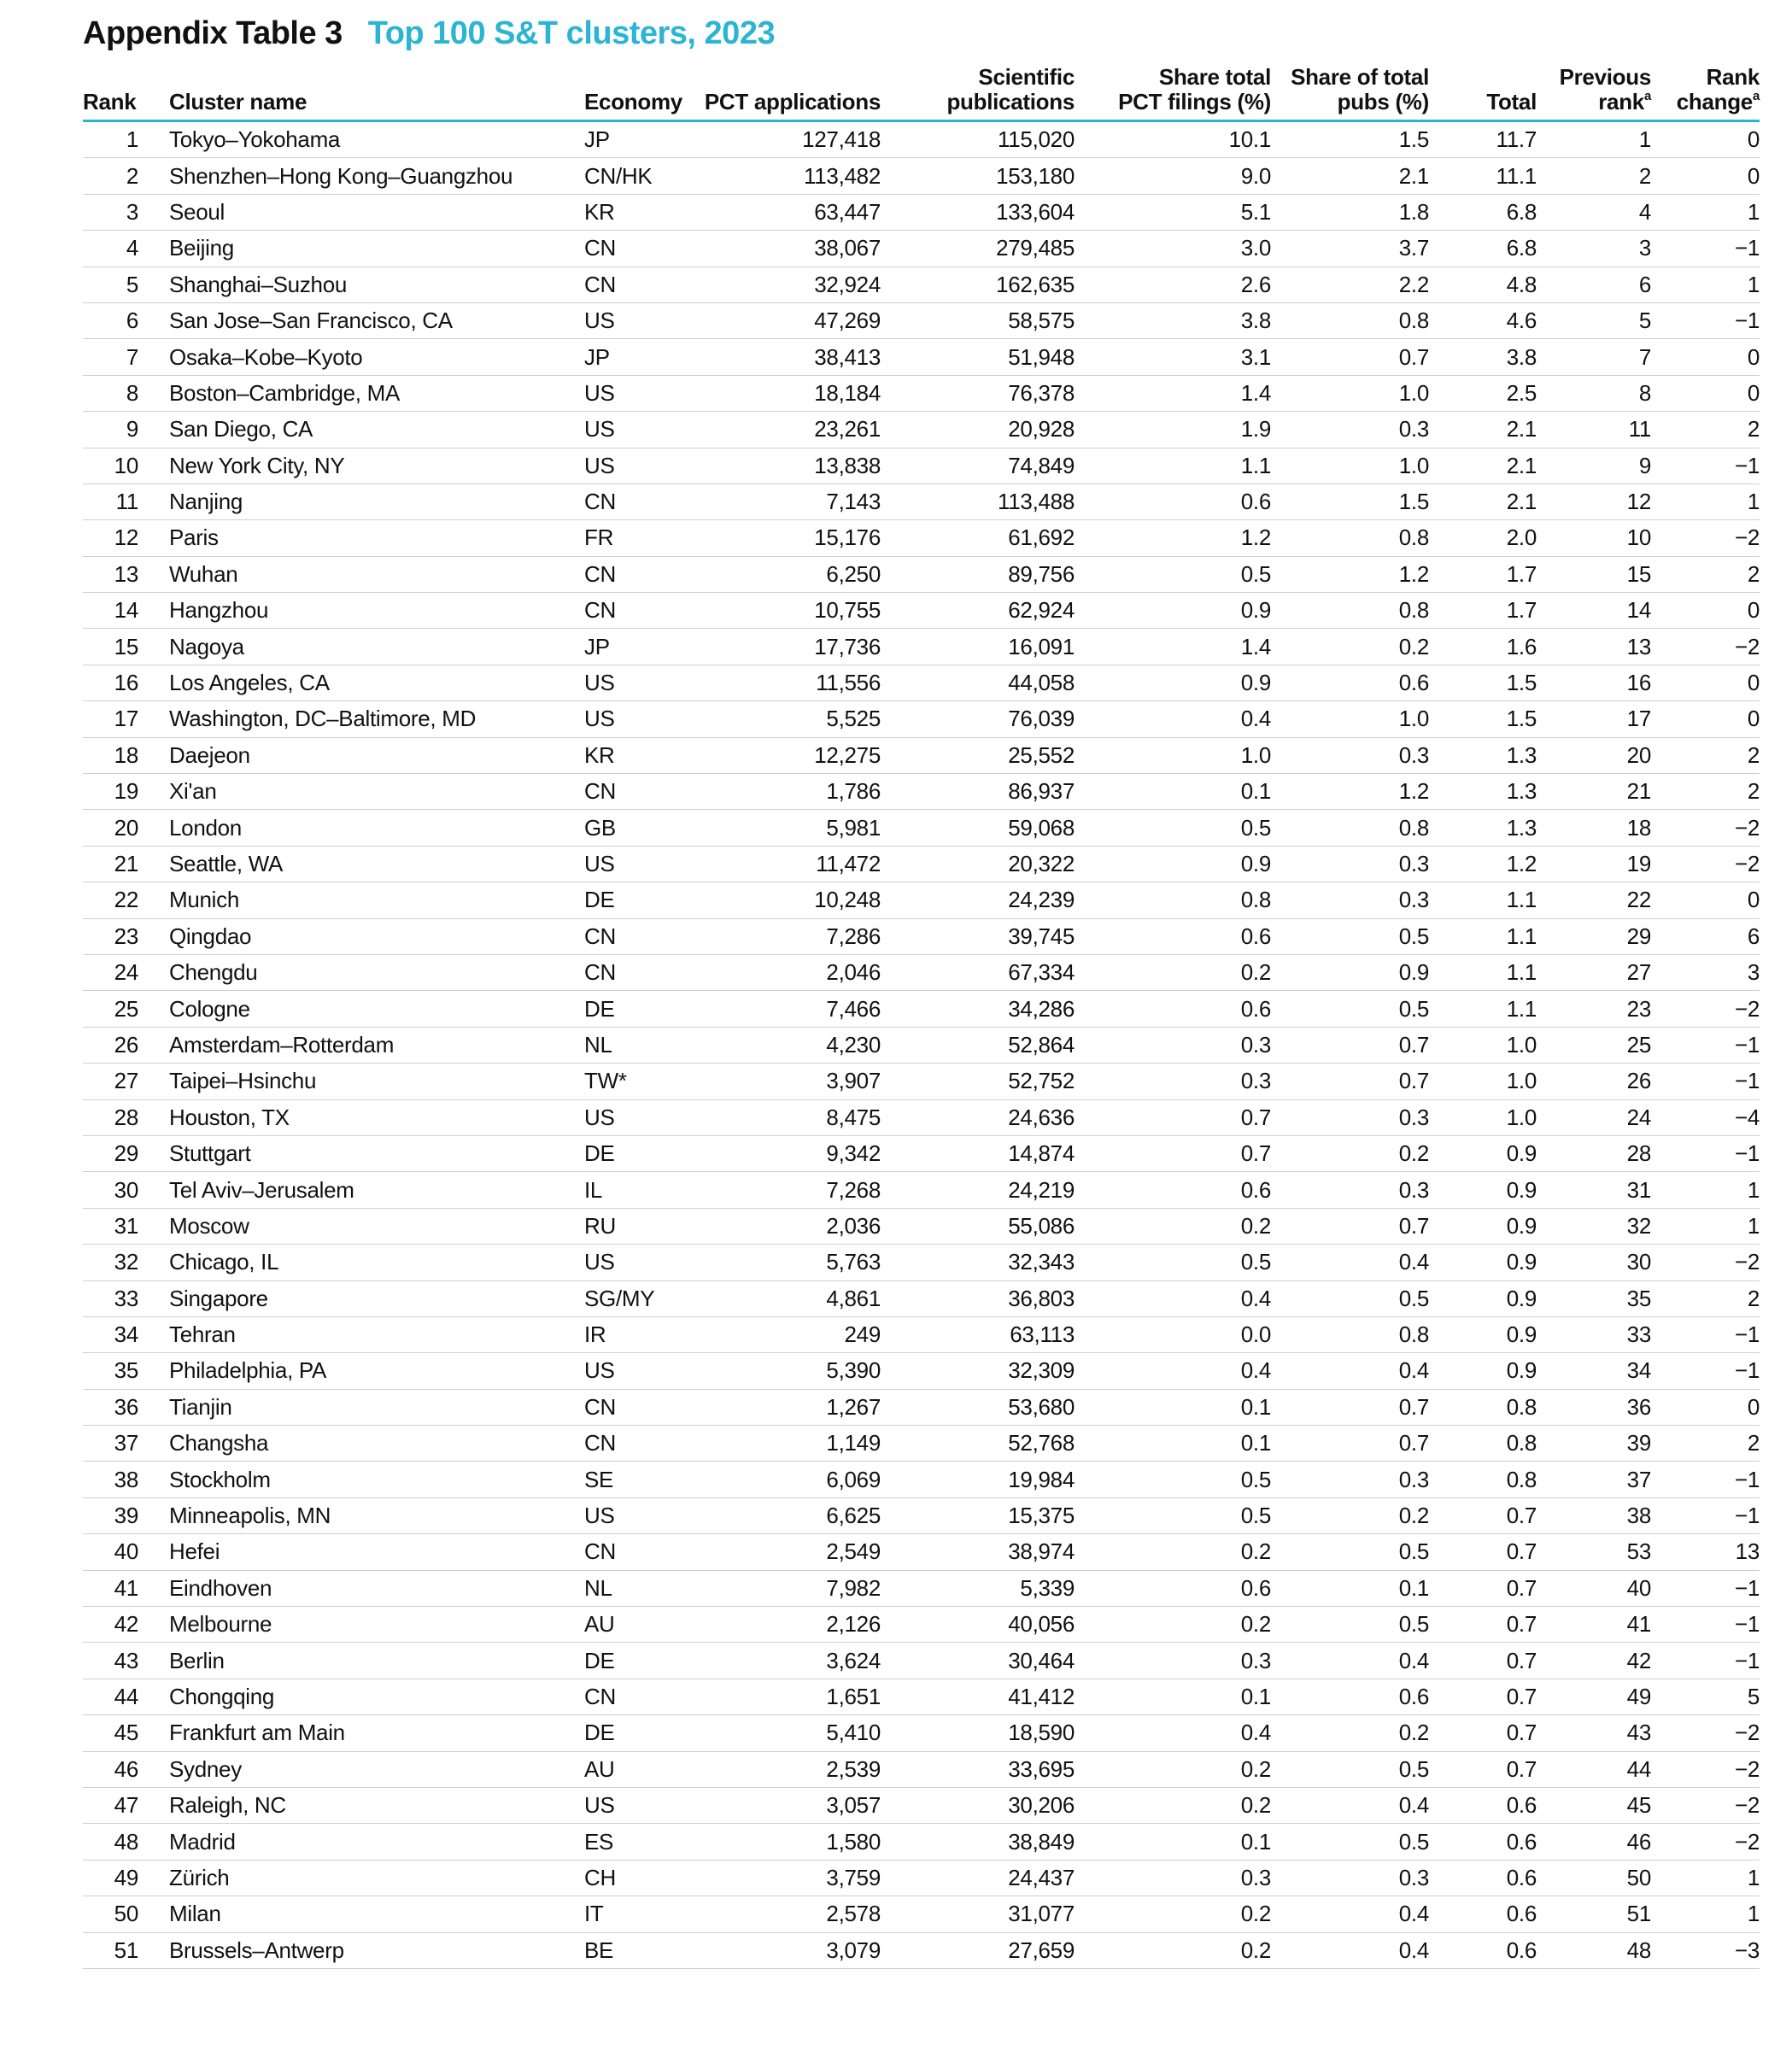 Image resolution: width=1792 pixels, height=2051 pixels. What do you see at coordinates (1594, 1914) in the screenshot?
I see `cell-previous-rank: 51` at bounding box center [1594, 1914].